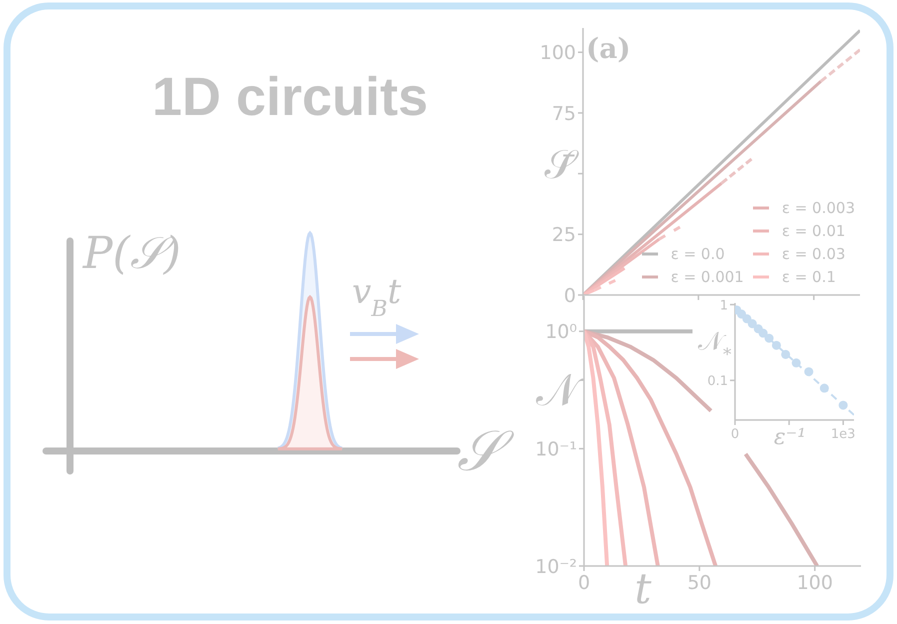 The width and height of the screenshot is (897, 624). What do you see at coordinates (697, 253) in the screenshot?
I see `legend-label: ε = 0.0` at bounding box center [697, 253].